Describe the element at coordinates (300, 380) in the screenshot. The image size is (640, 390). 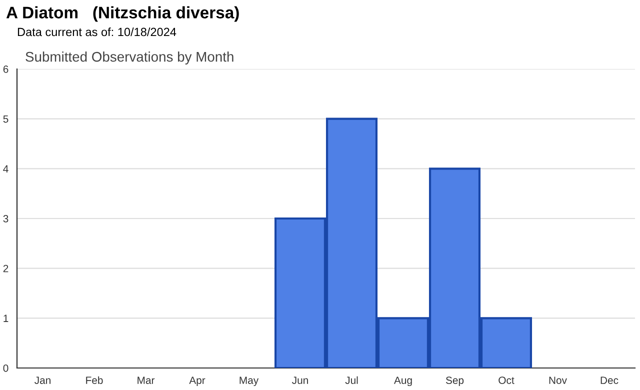
I see `x-tick-label: Jun` at that location.